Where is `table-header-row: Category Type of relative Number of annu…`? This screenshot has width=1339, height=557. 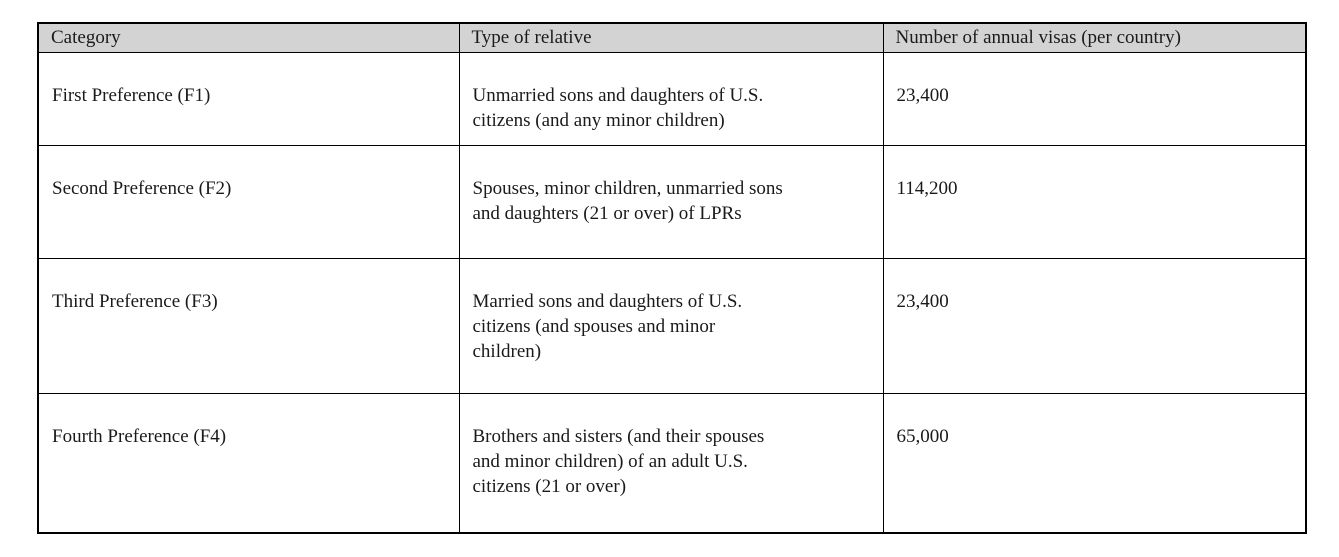 table-header-row: Category Type of relative Number of annu… is located at coordinates (672, 37).